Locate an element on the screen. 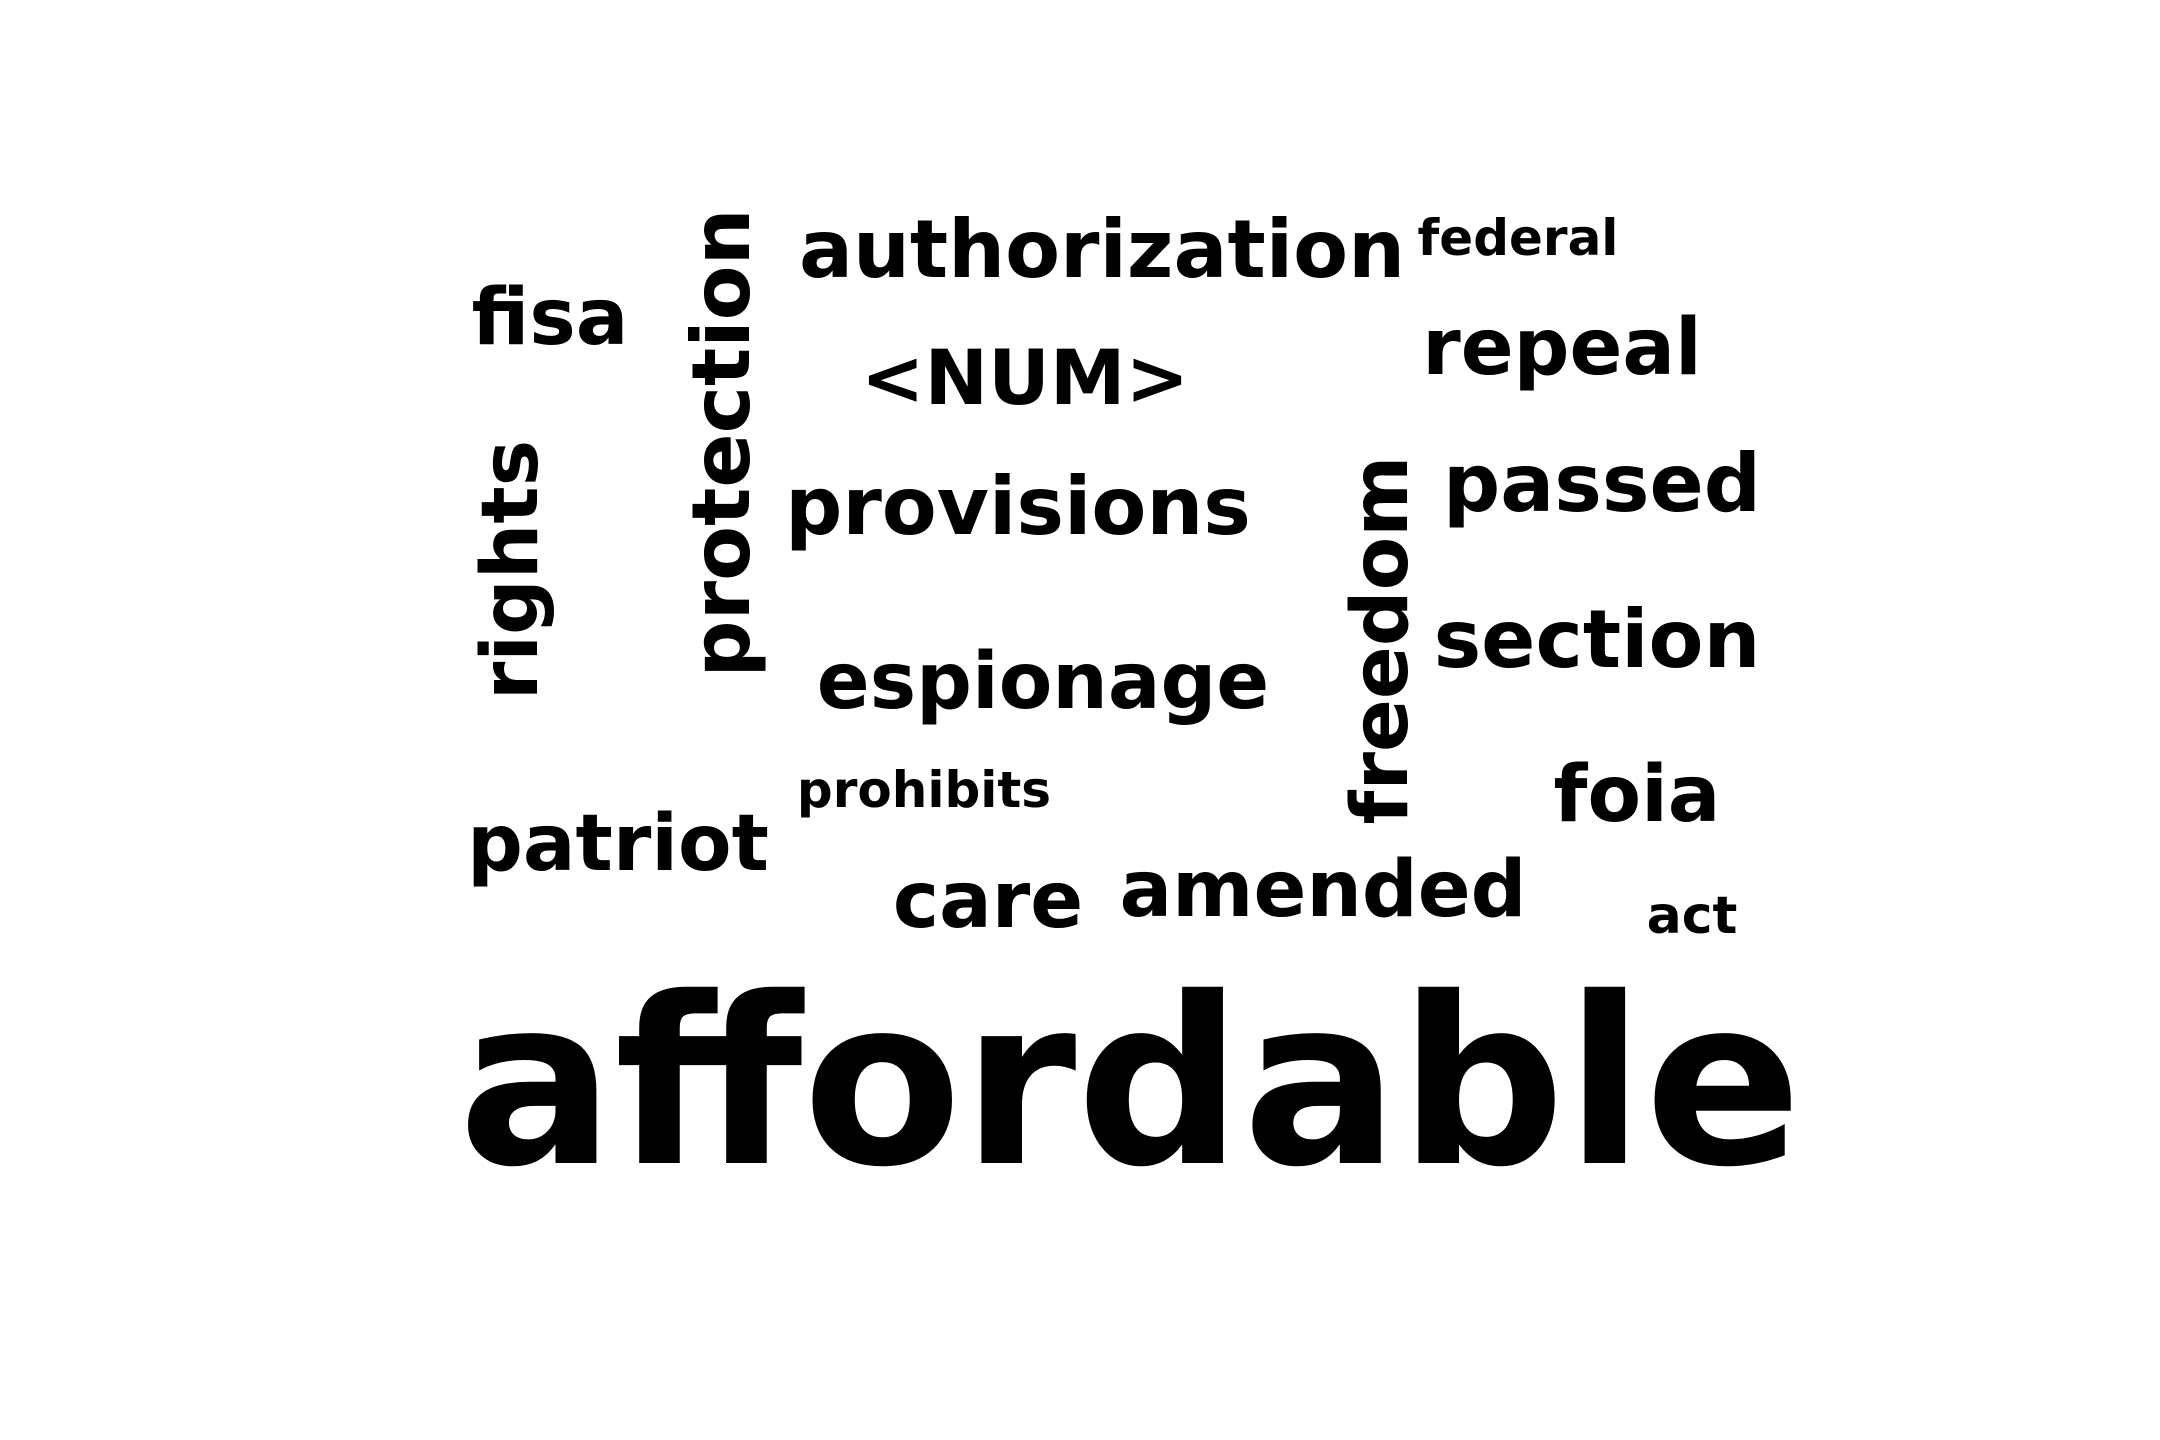 Image resolution: width=2160 pixels, height=1440 pixels. word-prohibits: prohibits is located at coordinates (924, 790).